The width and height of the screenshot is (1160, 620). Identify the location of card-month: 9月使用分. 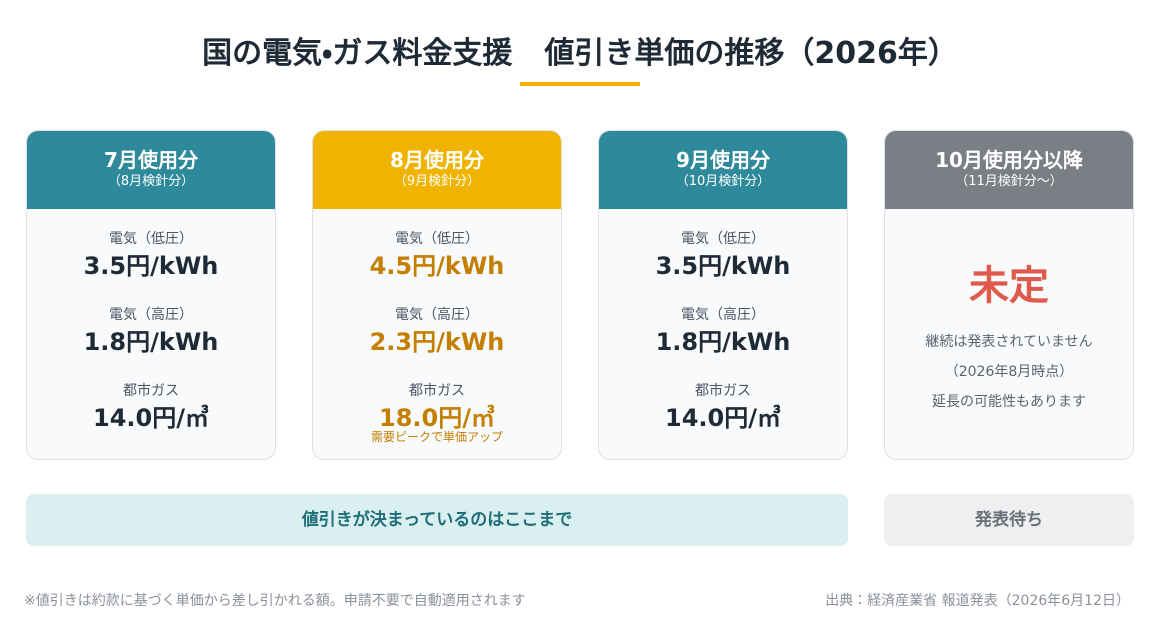
(723, 160).